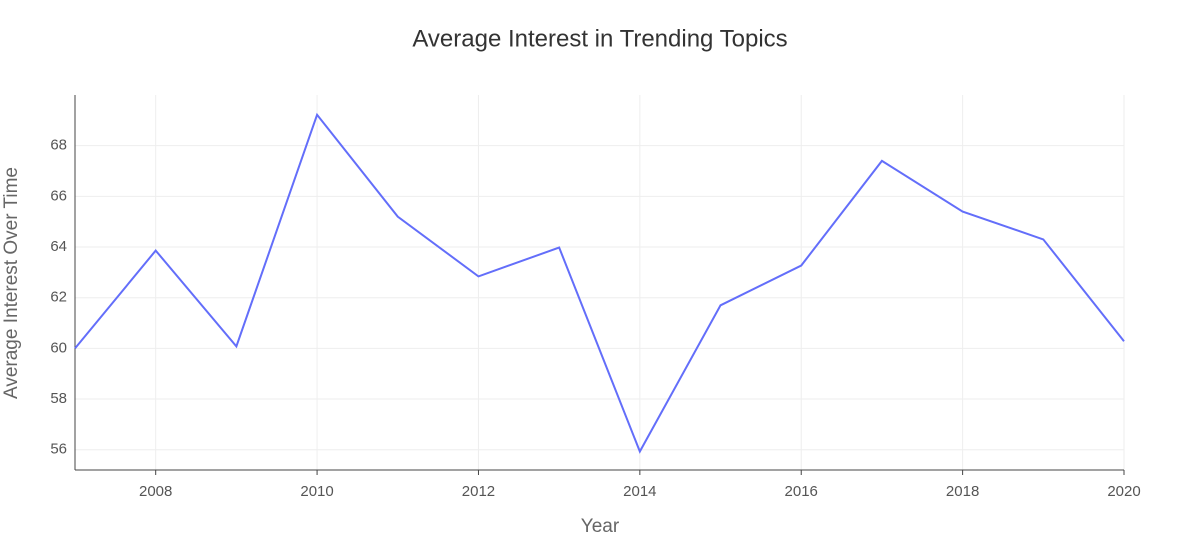 The width and height of the screenshot is (1200, 547). I want to click on x-tick-label: 2018, so click(962, 491).